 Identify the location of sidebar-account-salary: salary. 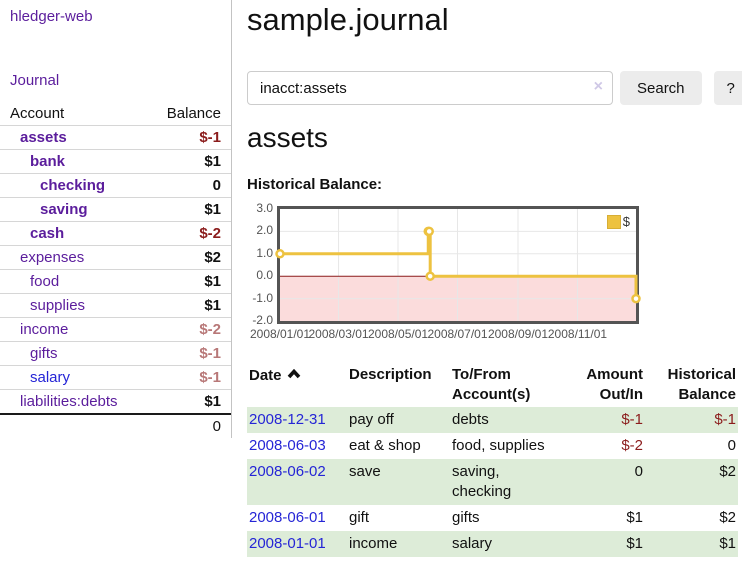
(50, 377).